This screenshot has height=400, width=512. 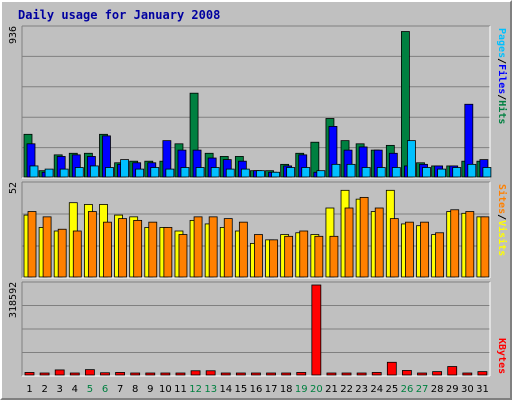 I want to click on x-tick-label-day-5: 5, so click(x=90, y=389).